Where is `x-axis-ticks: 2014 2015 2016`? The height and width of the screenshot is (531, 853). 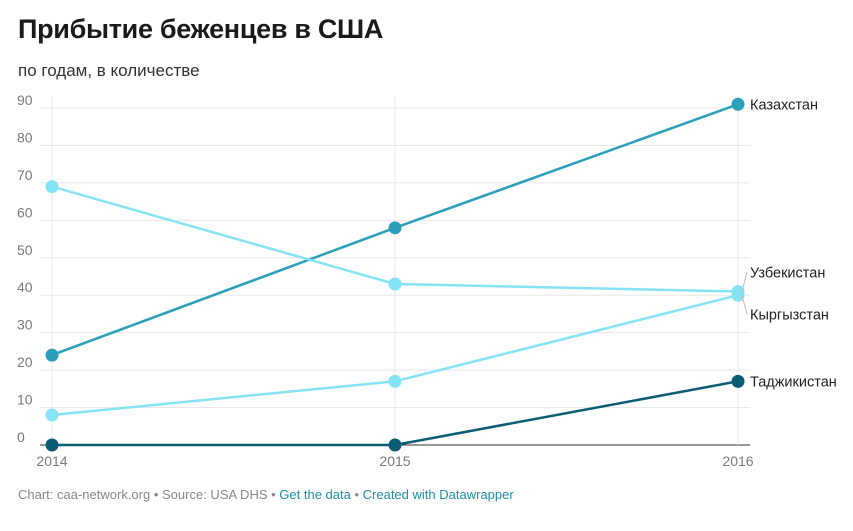 x-axis-ticks: 2014 2015 2016 is located at coordinates (394, 461).